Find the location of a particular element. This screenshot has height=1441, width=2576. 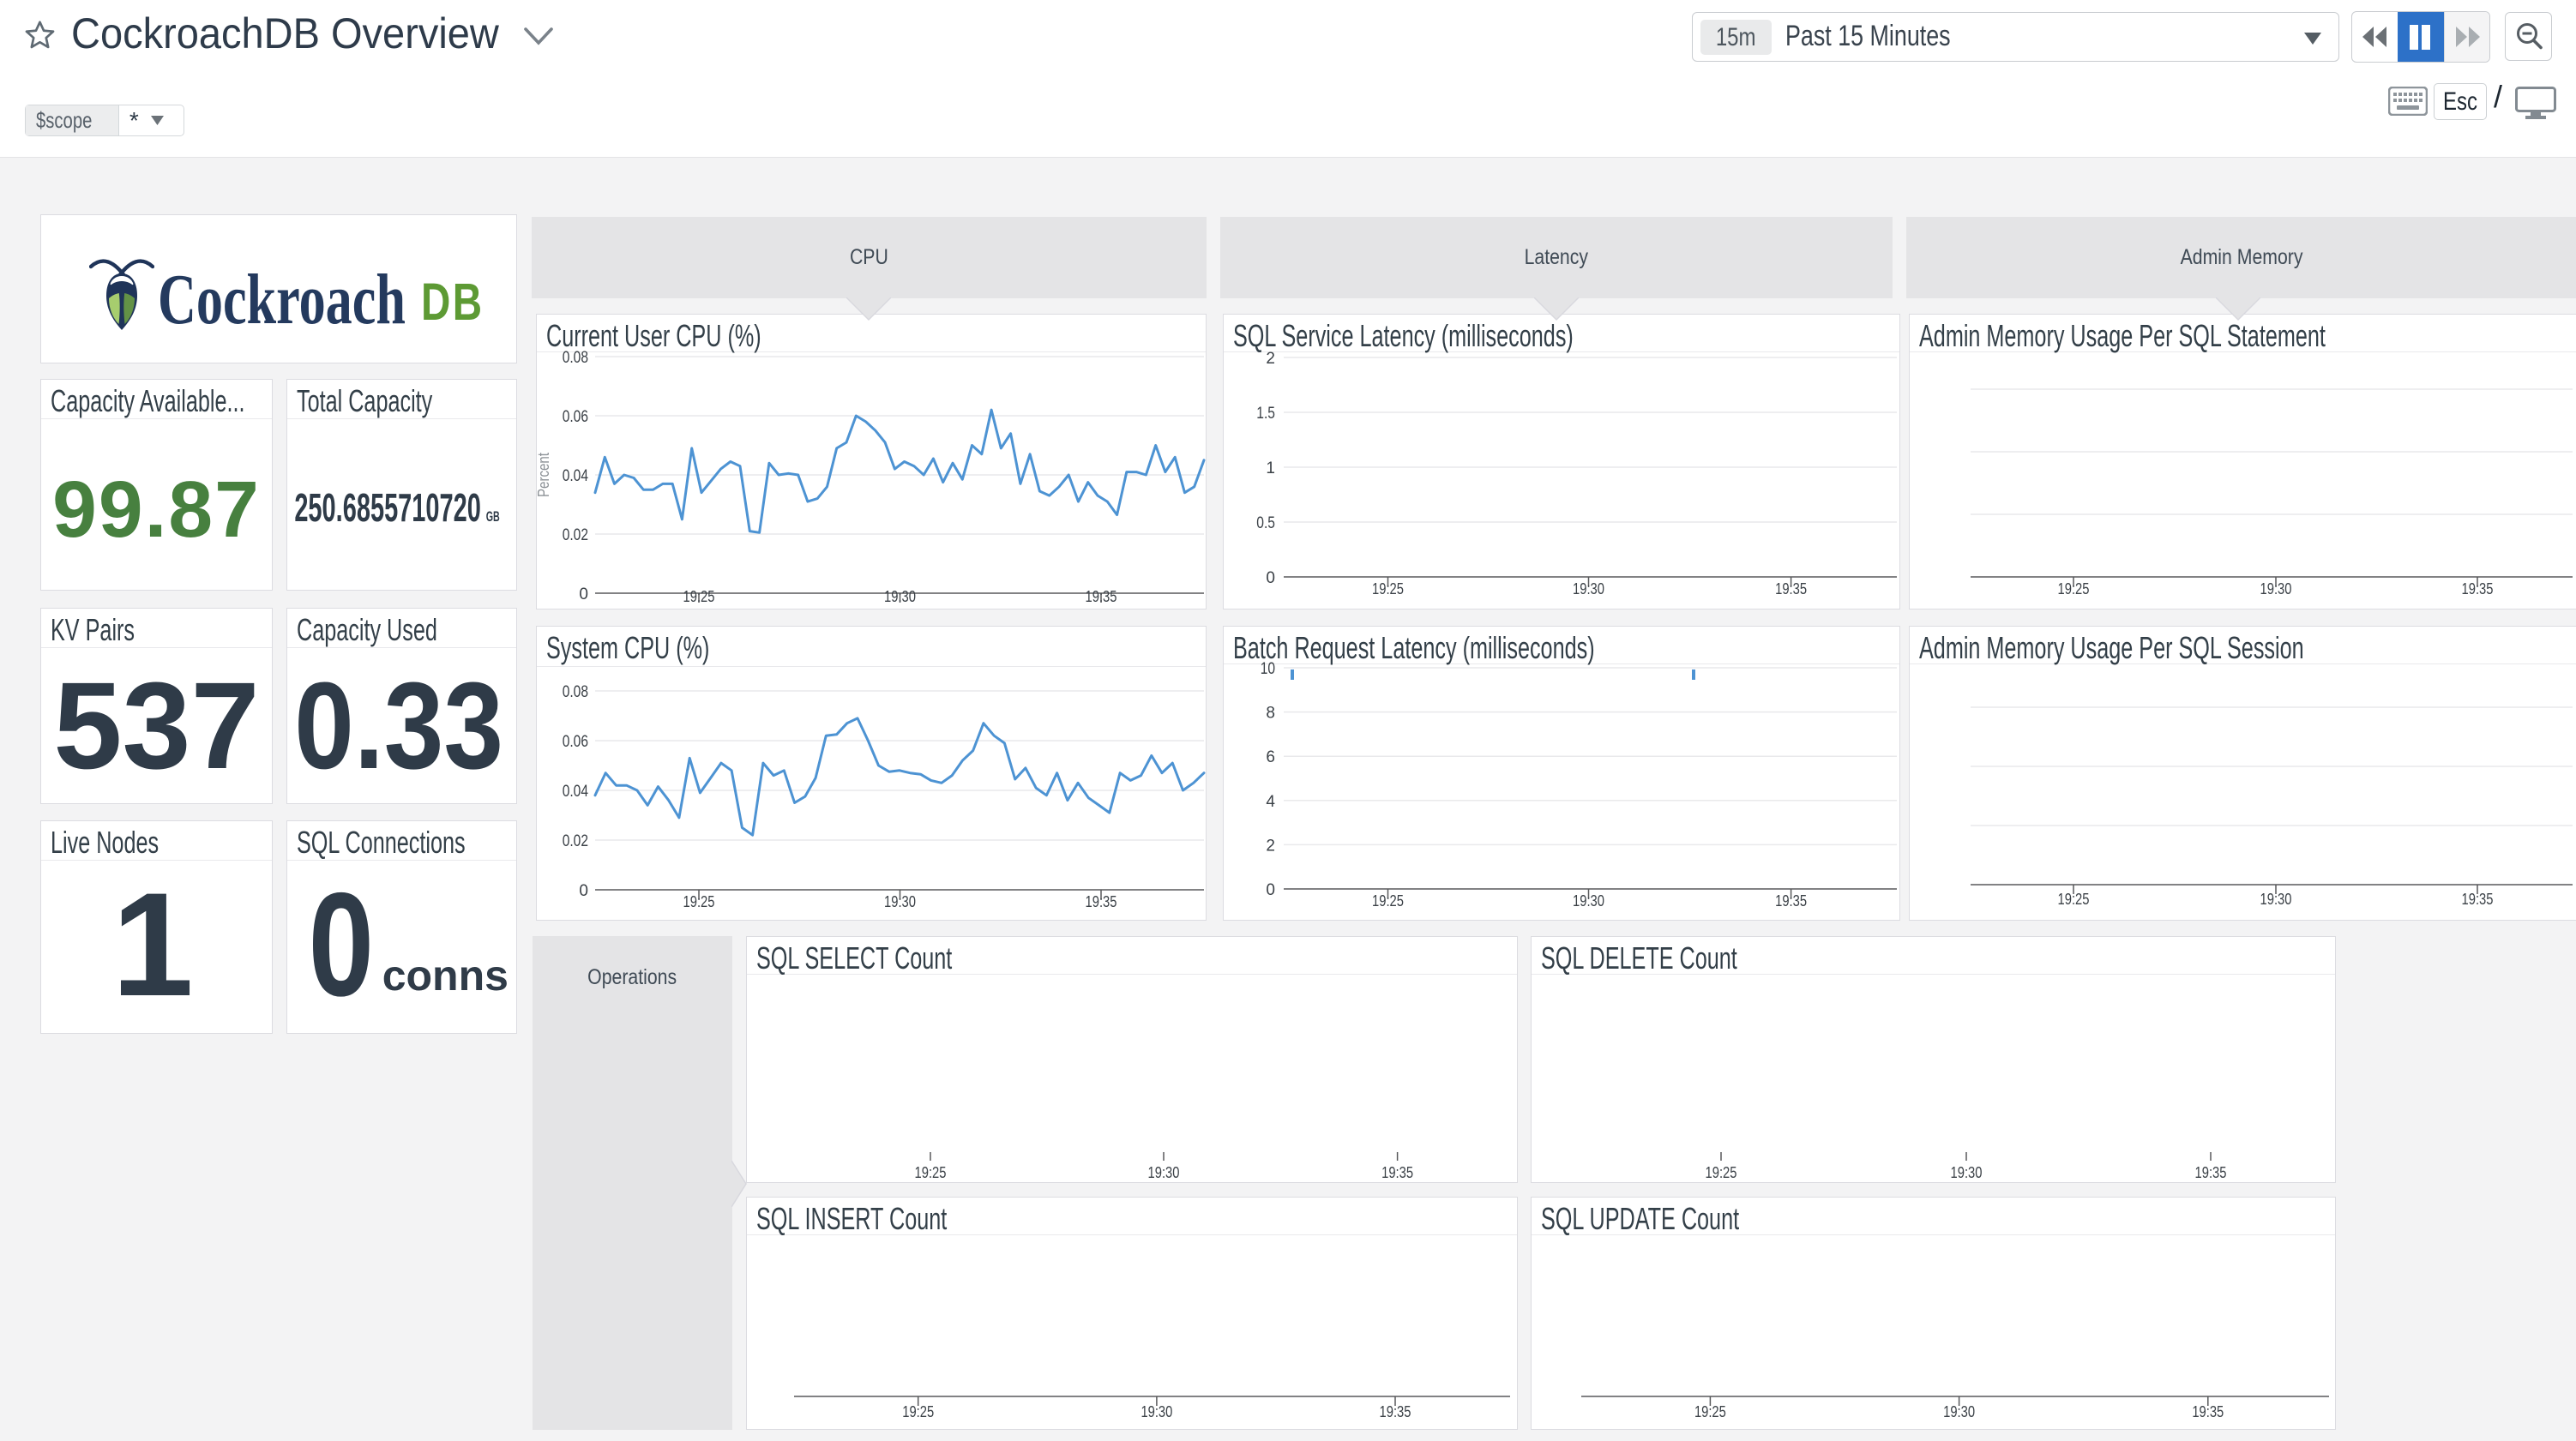

svg-text: 8 is located at coordinates (1270, 714).